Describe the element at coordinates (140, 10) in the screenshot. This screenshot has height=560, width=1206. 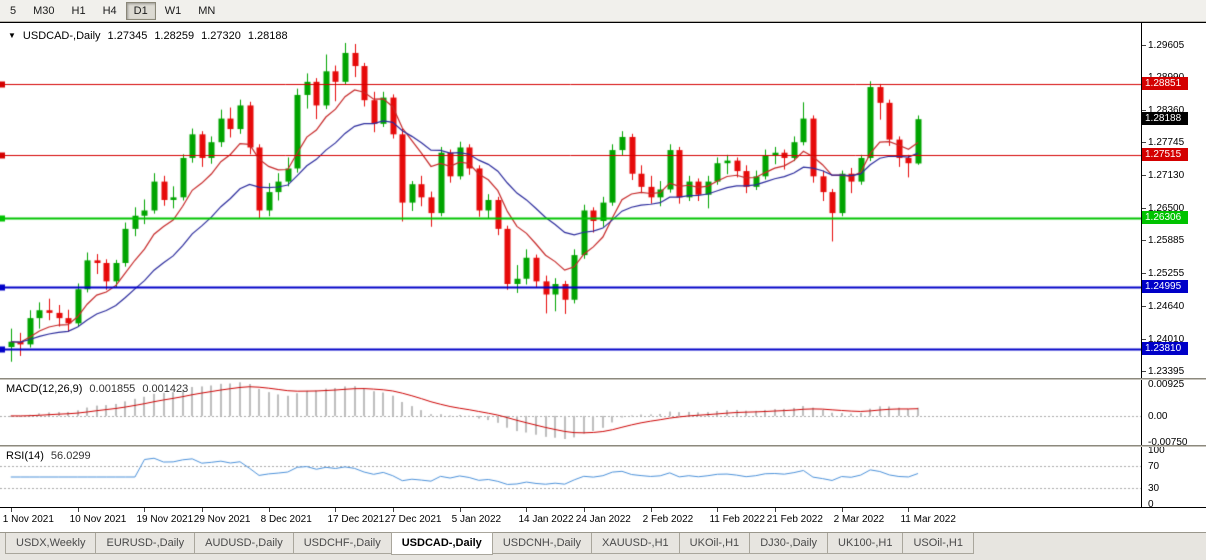
I see `timeframe-button-d1: D1` at that location.